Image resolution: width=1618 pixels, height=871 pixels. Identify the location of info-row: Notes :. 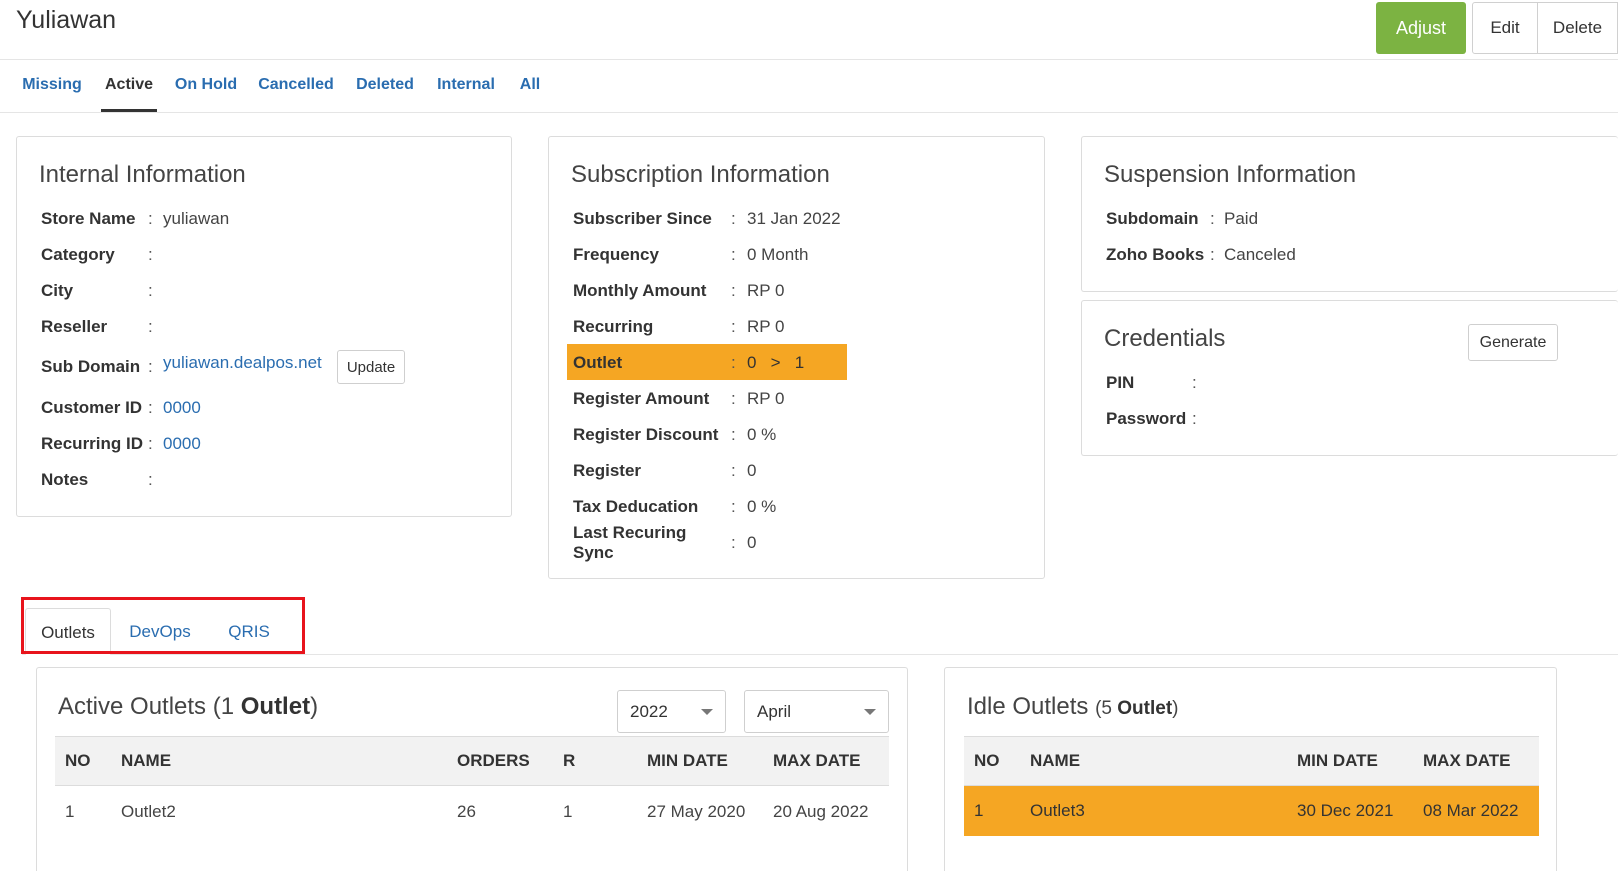
(102, 480).